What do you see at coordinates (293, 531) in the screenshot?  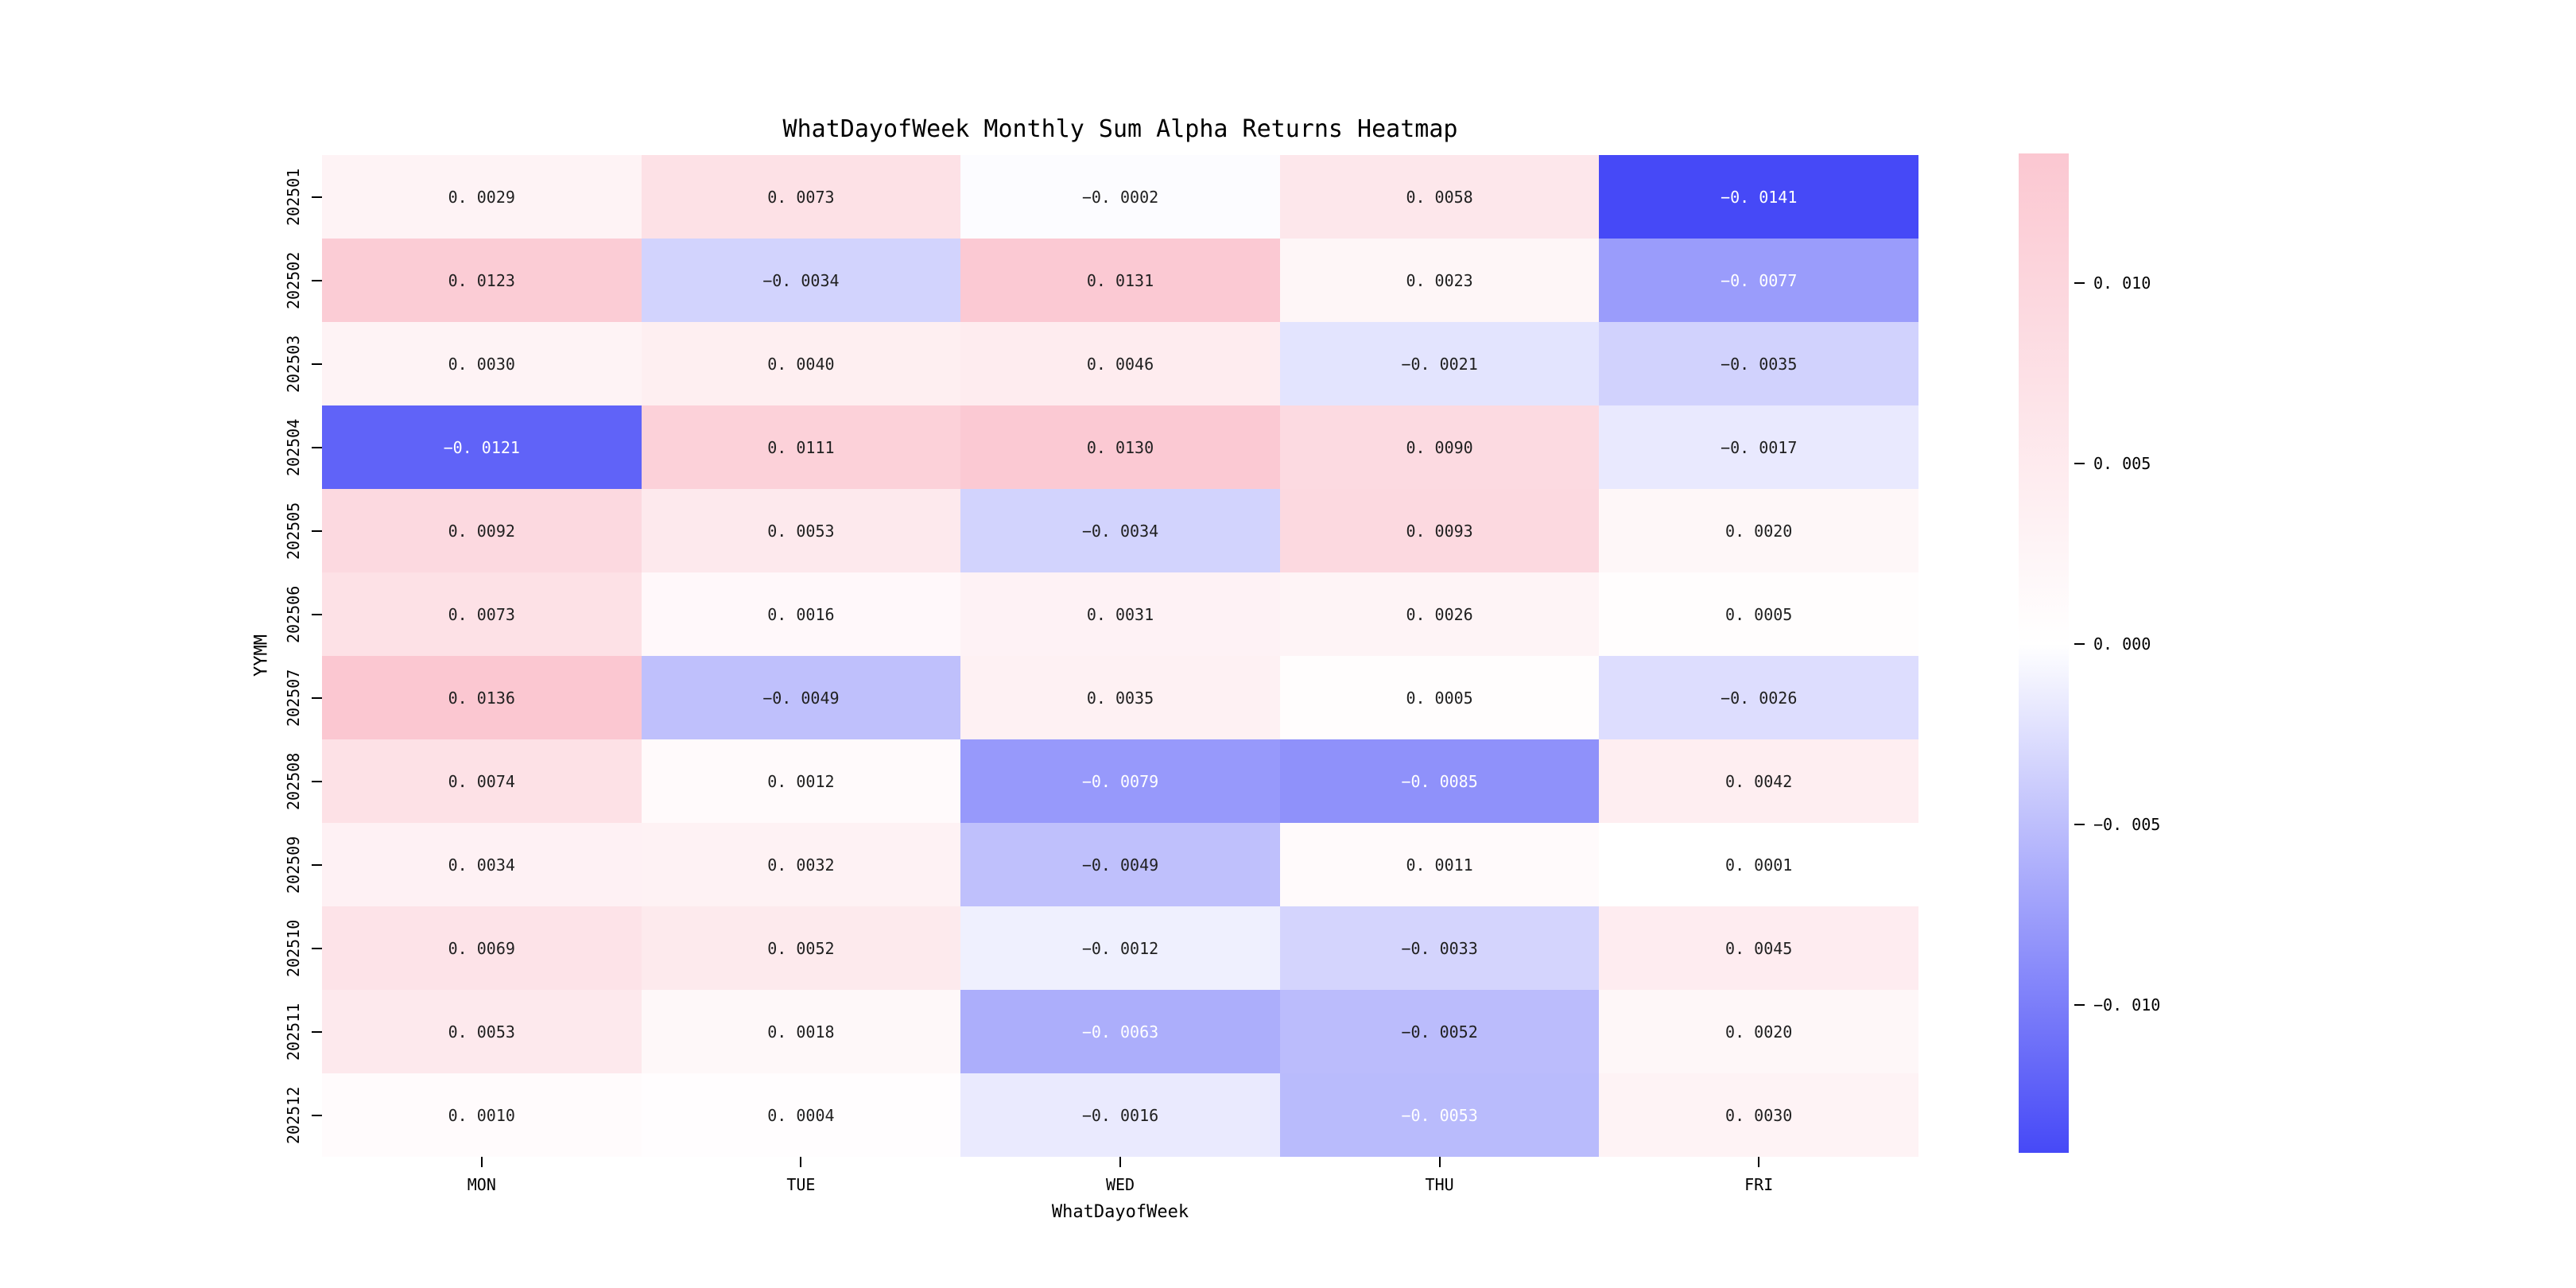 I see `y-tick-label: 202505` at bounding box center [293, 531].